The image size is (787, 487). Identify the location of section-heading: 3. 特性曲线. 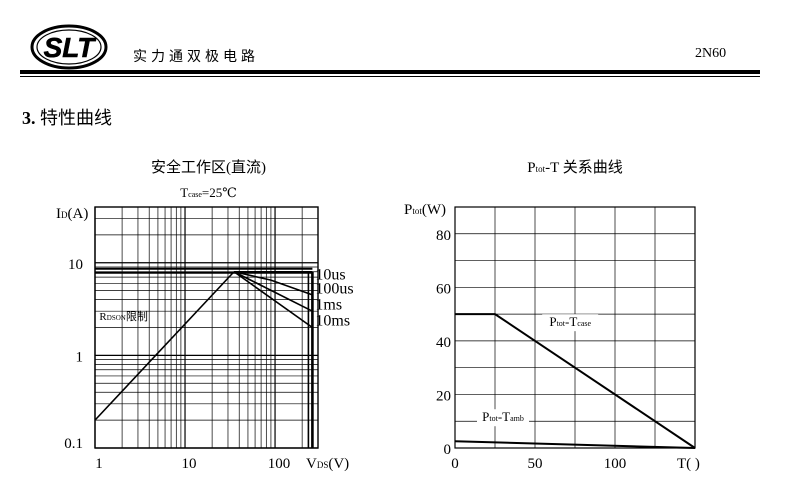
(67, 117).